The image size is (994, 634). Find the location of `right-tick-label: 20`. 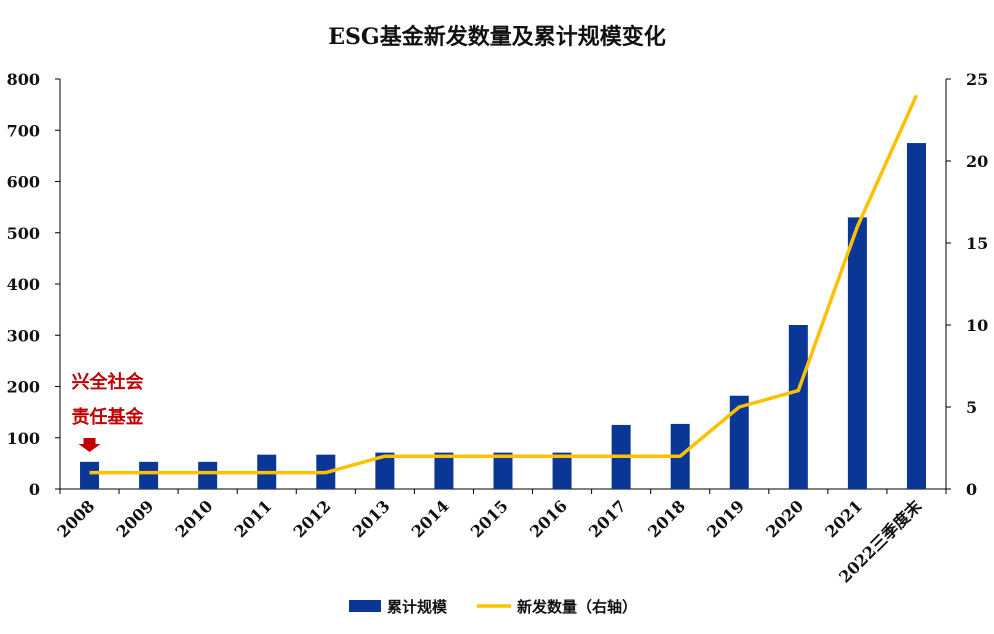

right-tick-label: 20 is located at coordinates (977, 161).